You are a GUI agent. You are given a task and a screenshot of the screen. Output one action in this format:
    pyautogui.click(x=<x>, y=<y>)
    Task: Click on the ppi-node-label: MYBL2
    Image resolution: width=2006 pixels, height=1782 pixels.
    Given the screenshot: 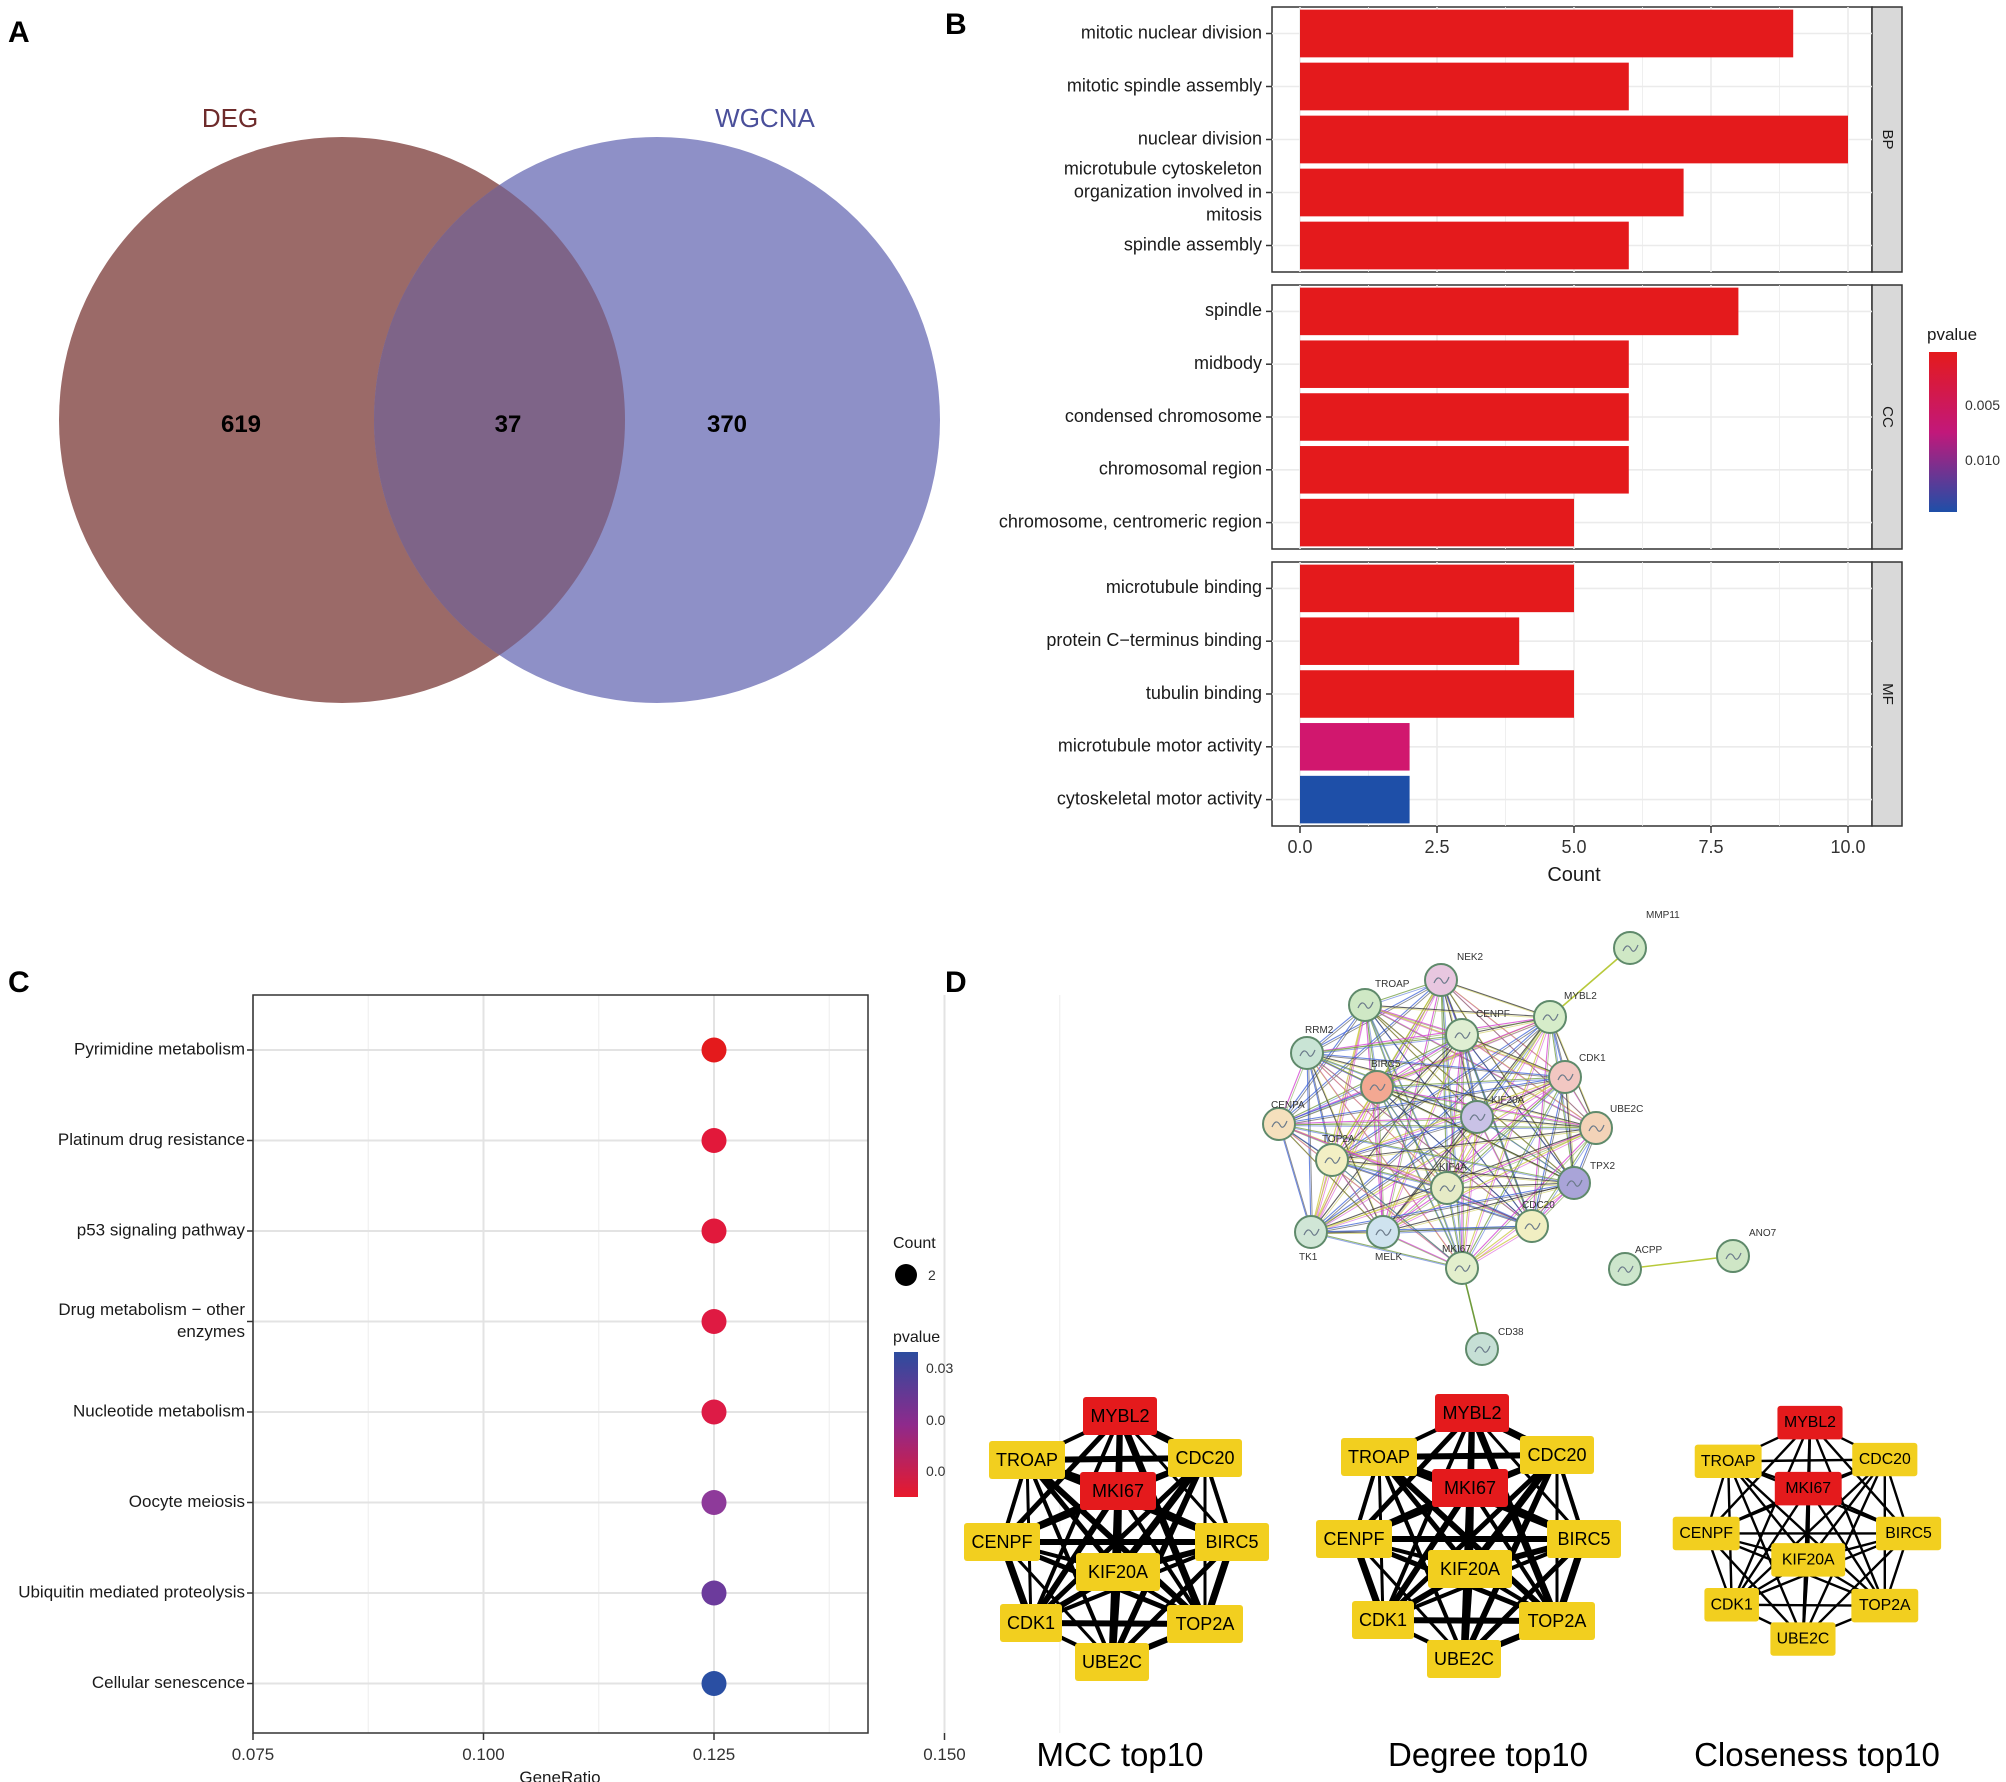 What is the action you would take?
    pyautogui.click(x=1580, y=996)
    